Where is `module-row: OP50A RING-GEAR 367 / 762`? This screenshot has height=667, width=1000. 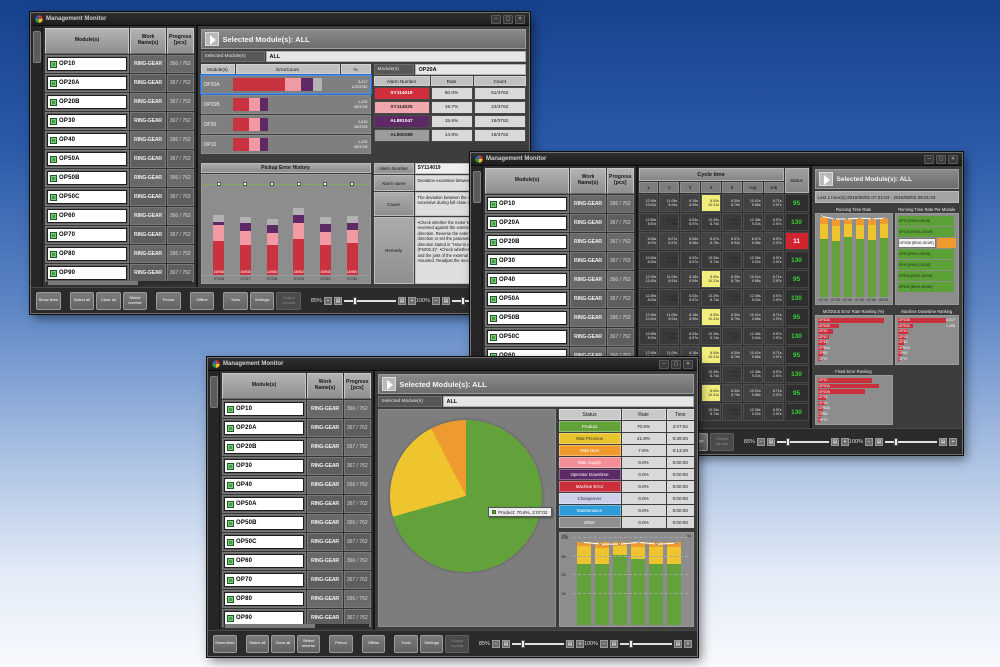
module-row: OP50A RING-GEAR 367 / 762 is located at coordinates (119, 159).